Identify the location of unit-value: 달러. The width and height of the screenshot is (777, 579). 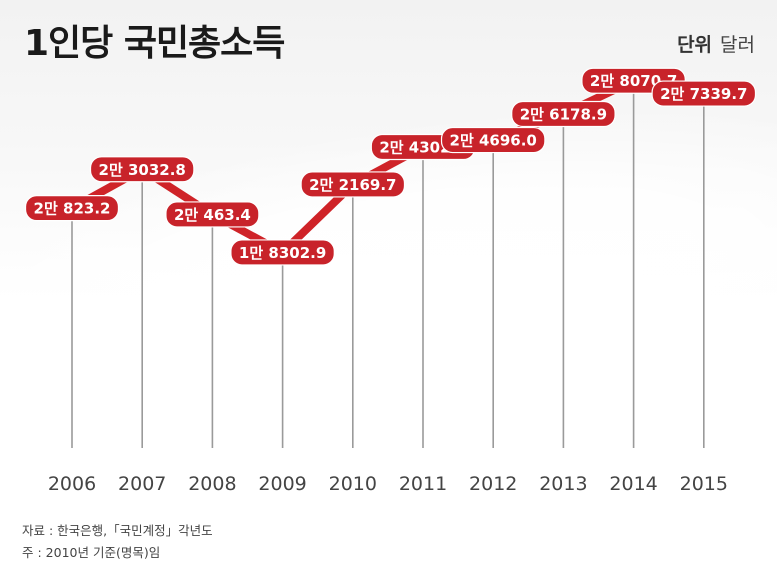
(737, 45).